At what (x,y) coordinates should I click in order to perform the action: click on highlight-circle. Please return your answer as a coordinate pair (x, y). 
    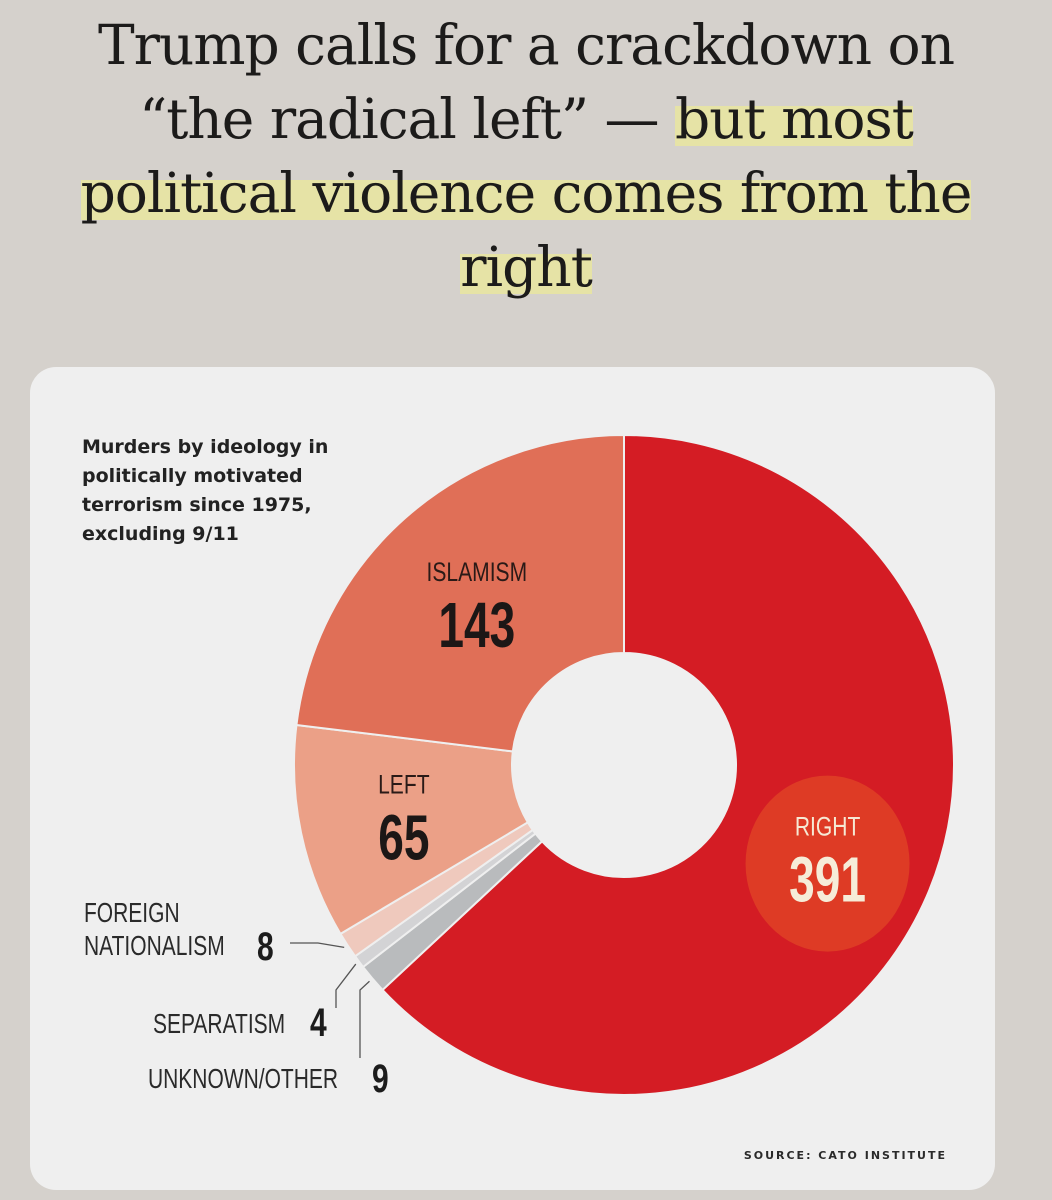
    Looking at the image, I should click on (827, 863).